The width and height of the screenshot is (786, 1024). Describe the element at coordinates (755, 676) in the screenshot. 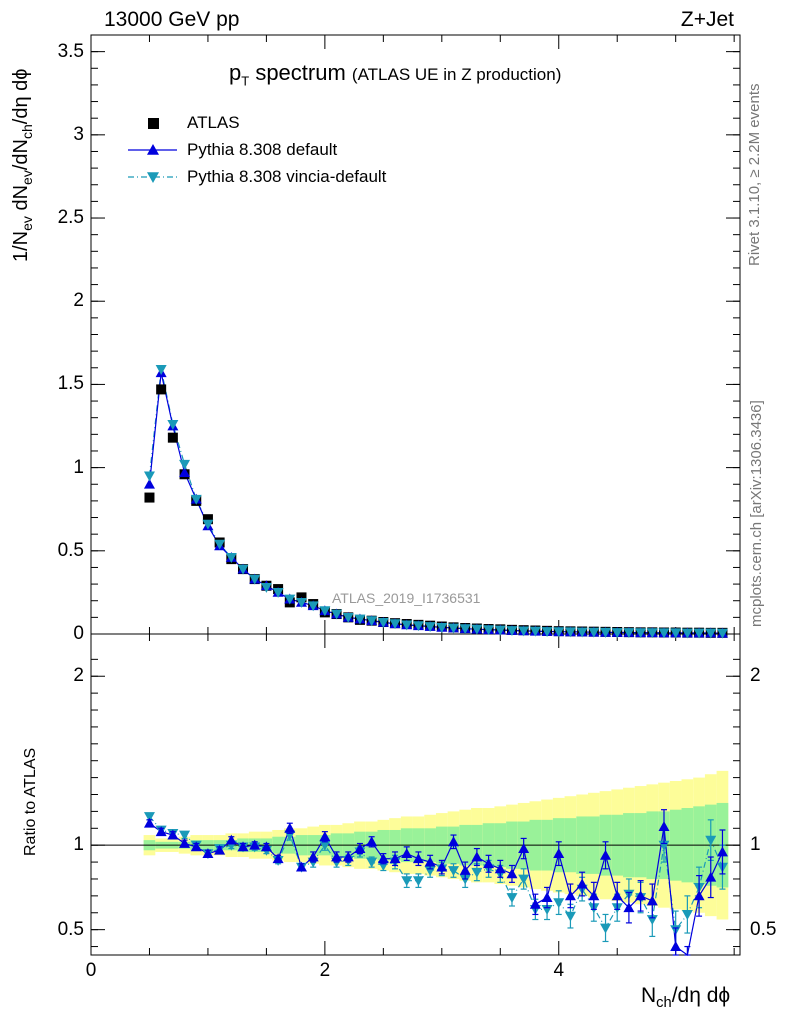

I see `ratio-y-tick-label-right: 2` at that location.